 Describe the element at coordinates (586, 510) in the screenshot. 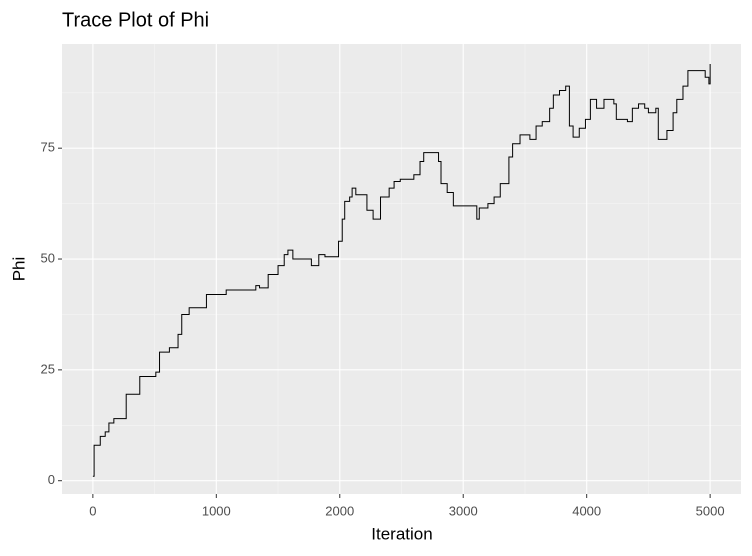

I see `x-tick-label: 4000` at that location.